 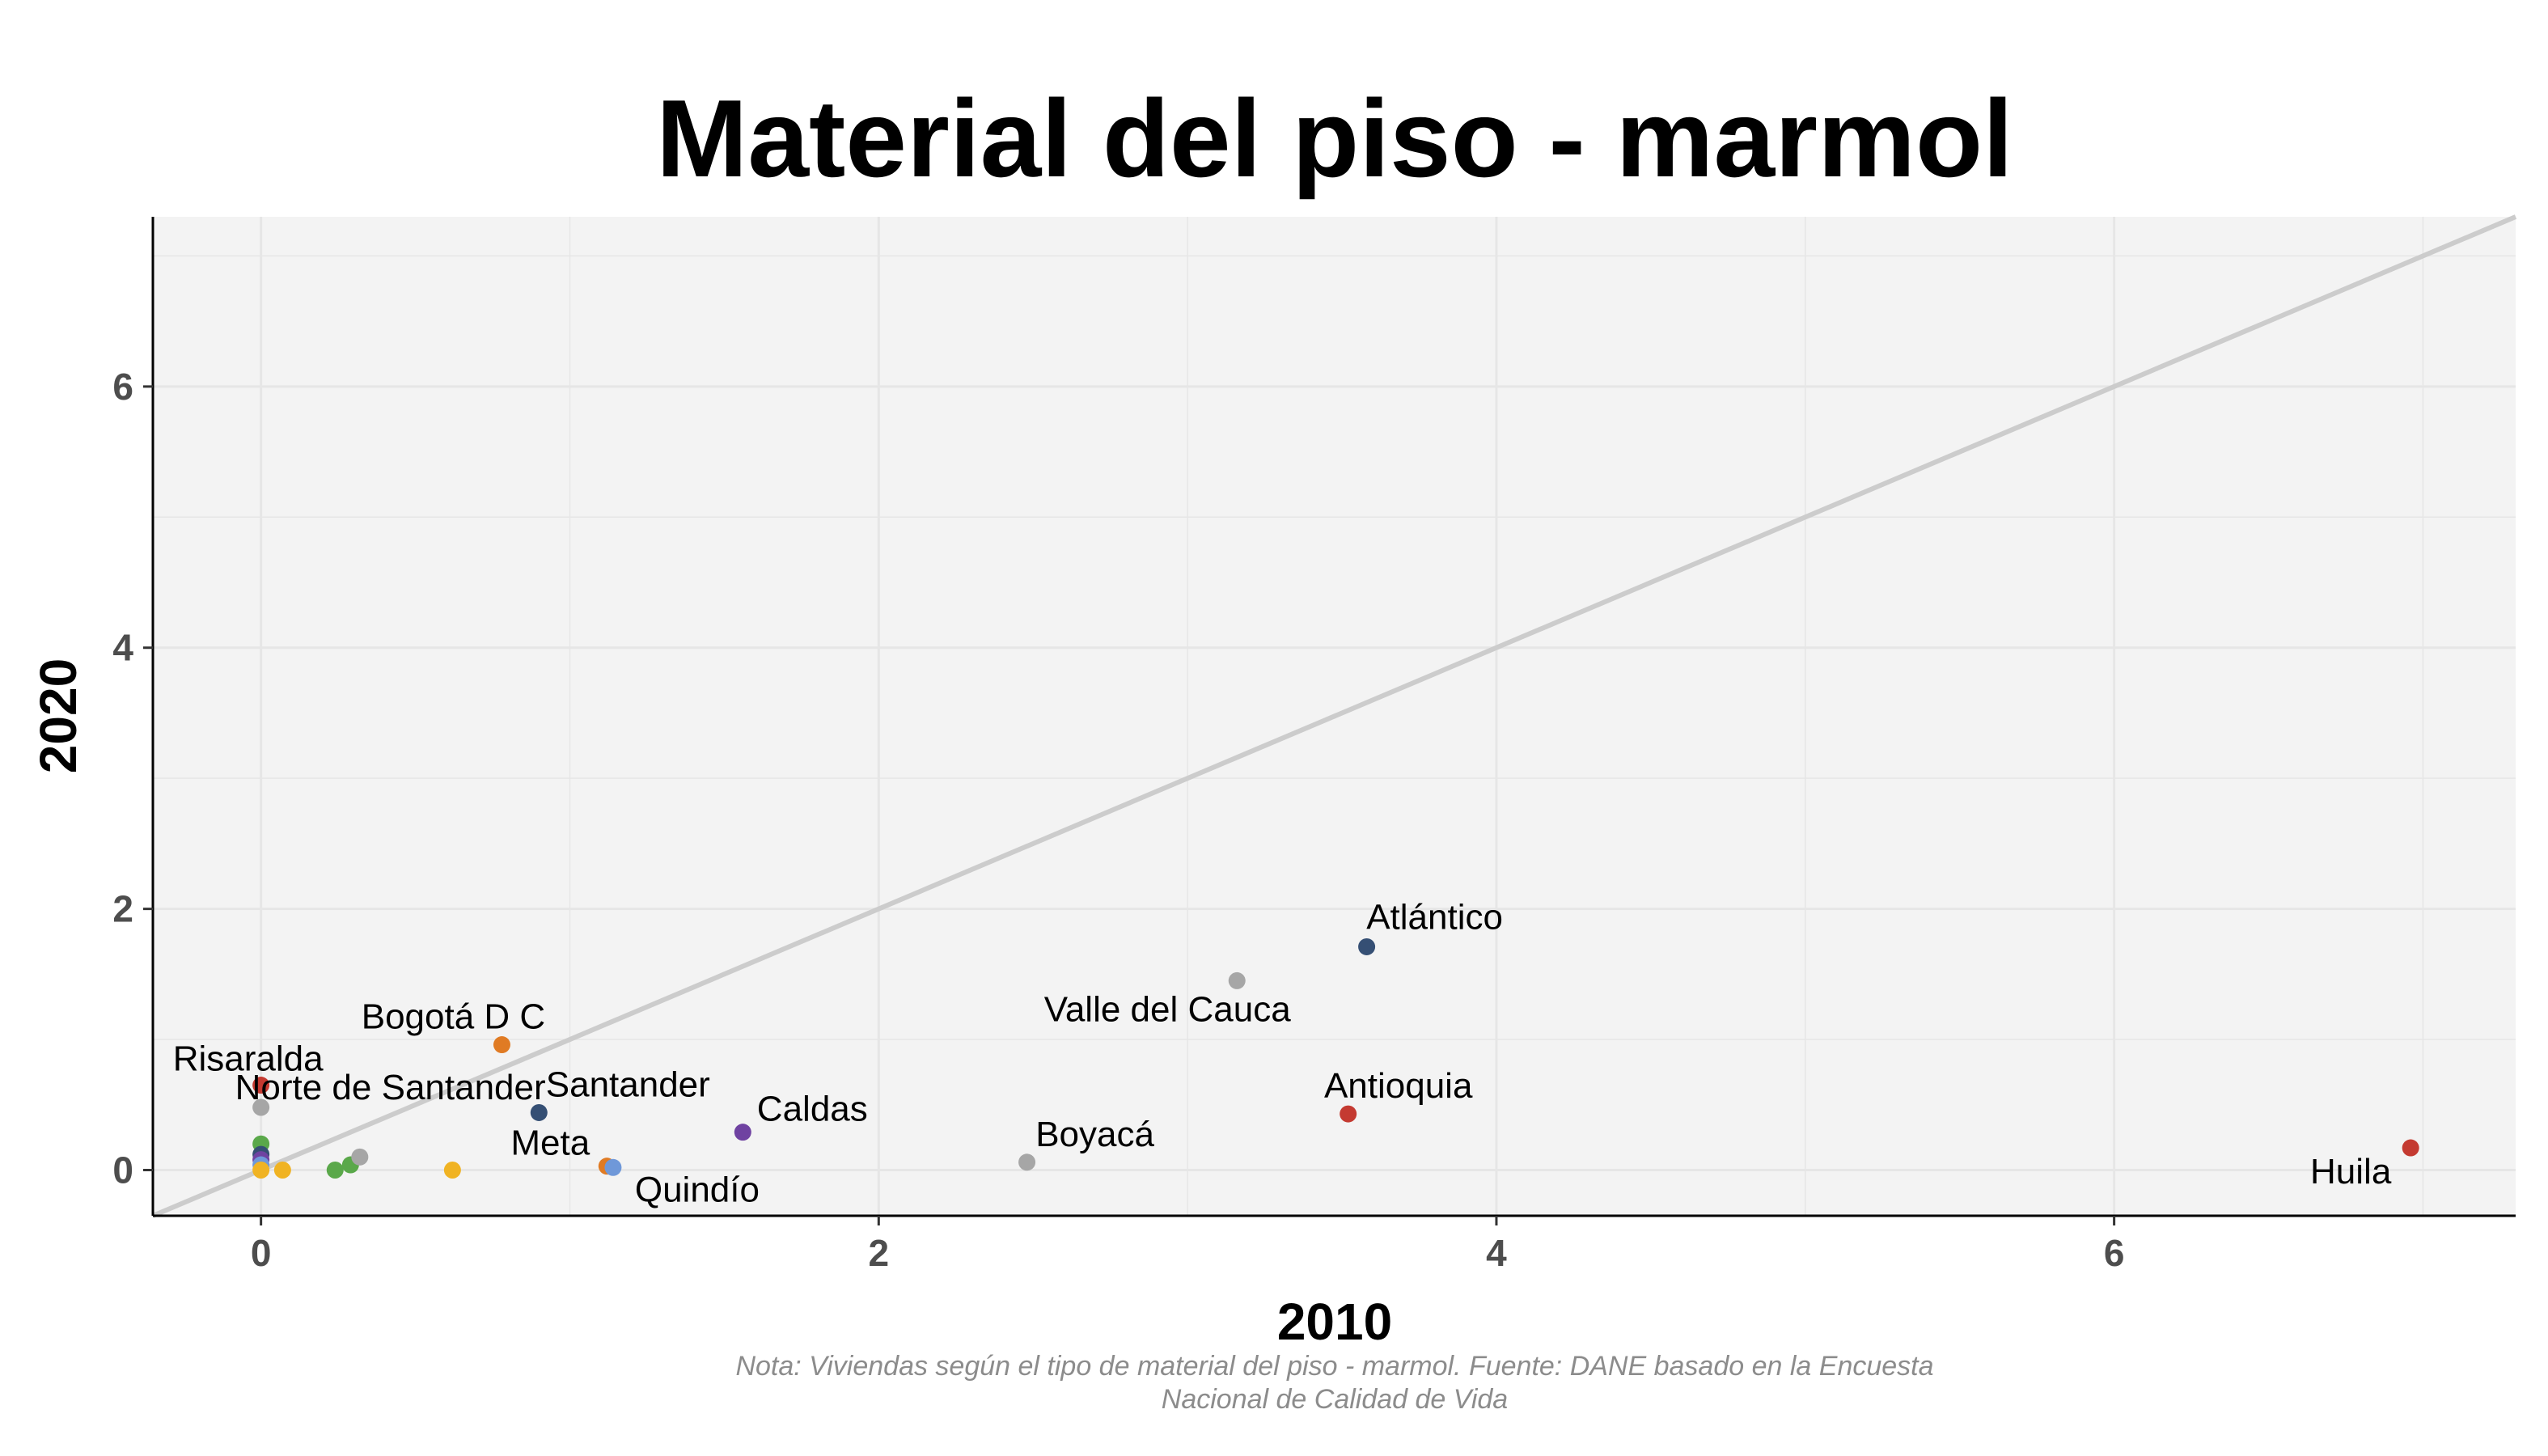 What do you see at coordinates (1094, 1134) in the screenshot?
I see `point-label-boyac-: Boyacá` at bounding box center [1094, 1134].